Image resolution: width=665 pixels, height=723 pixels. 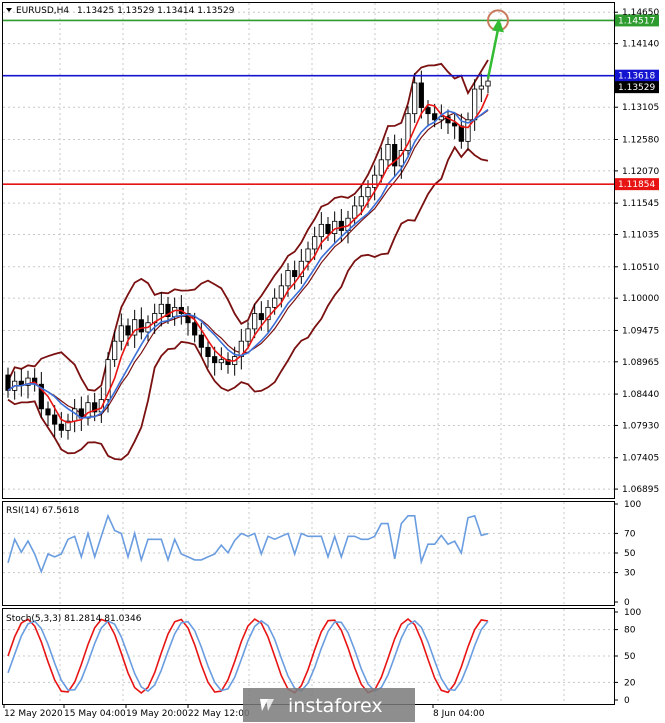 I want to click on support-tag, so click(x=637, y=184).